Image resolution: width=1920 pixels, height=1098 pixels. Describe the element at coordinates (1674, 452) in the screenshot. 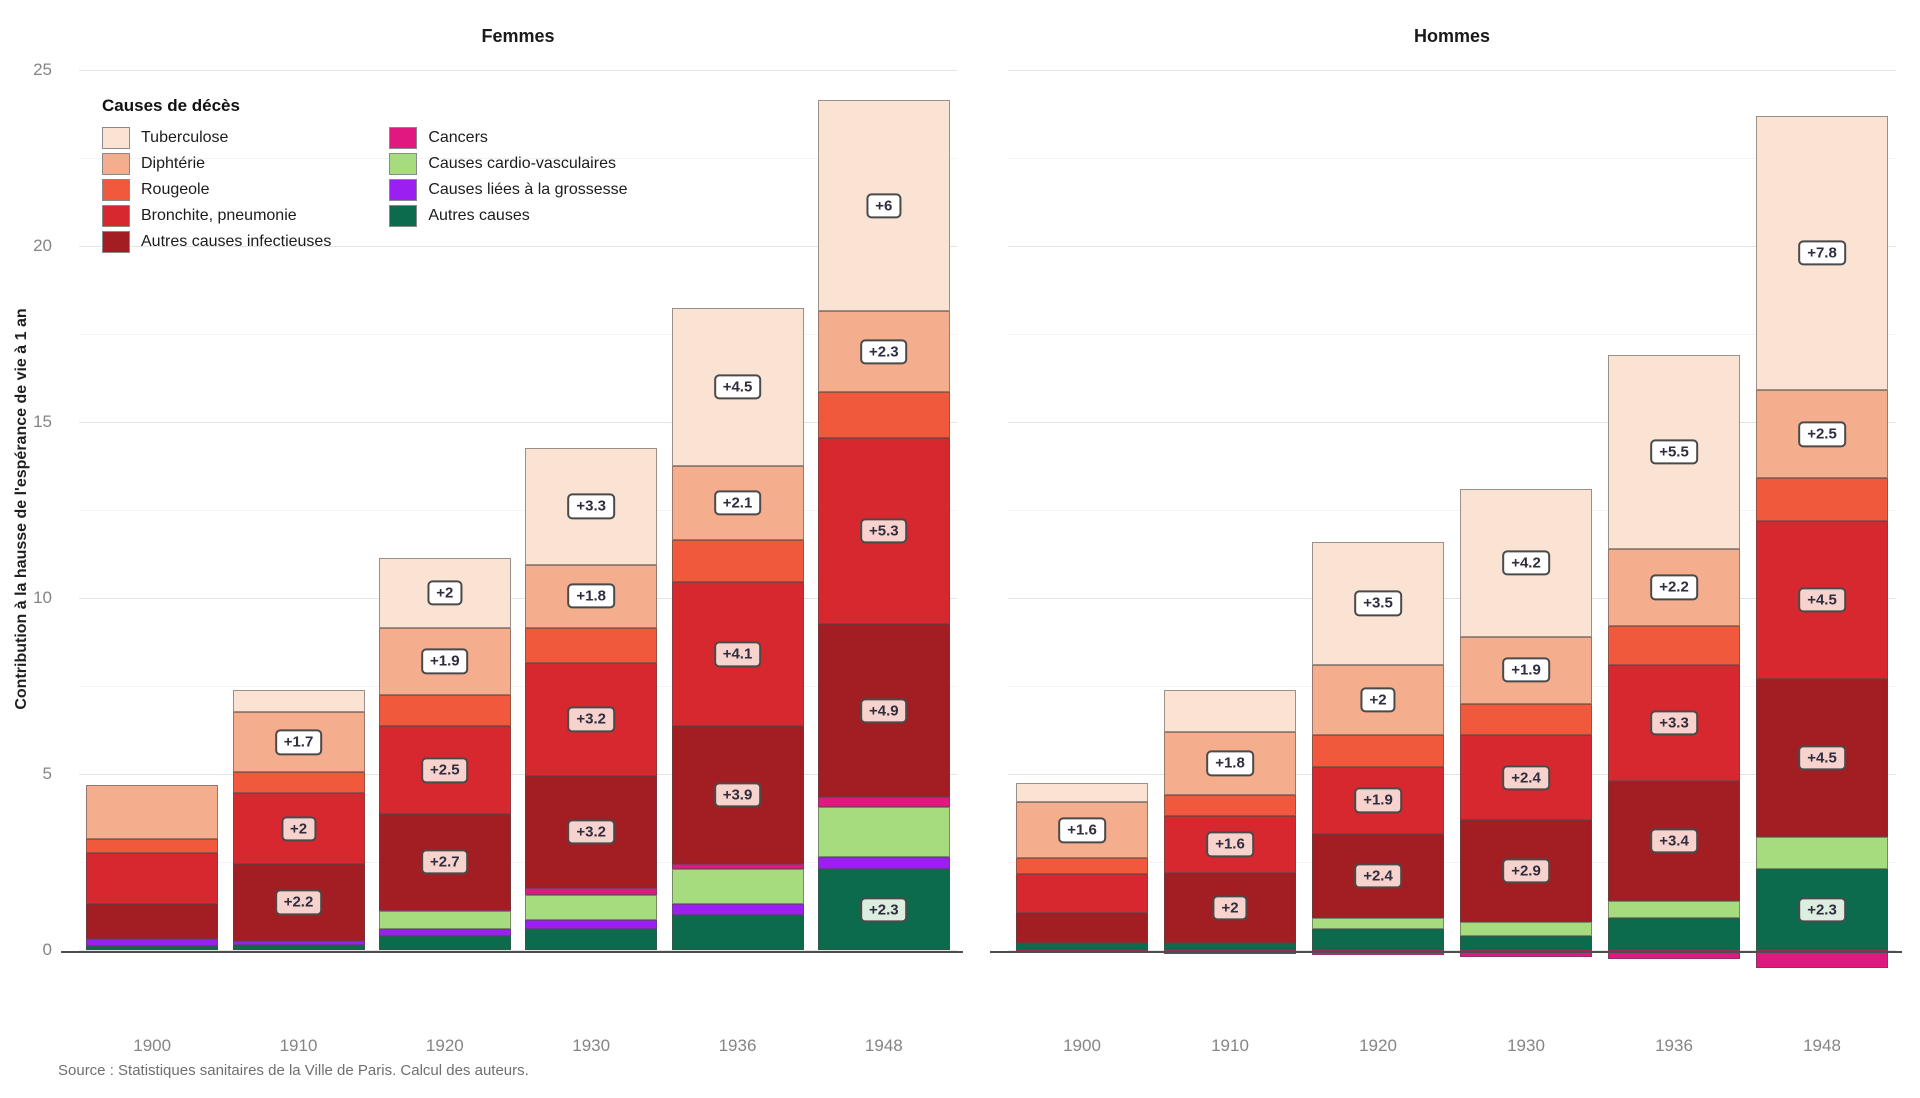

I see `bar-value-label: +5.5` at that location.